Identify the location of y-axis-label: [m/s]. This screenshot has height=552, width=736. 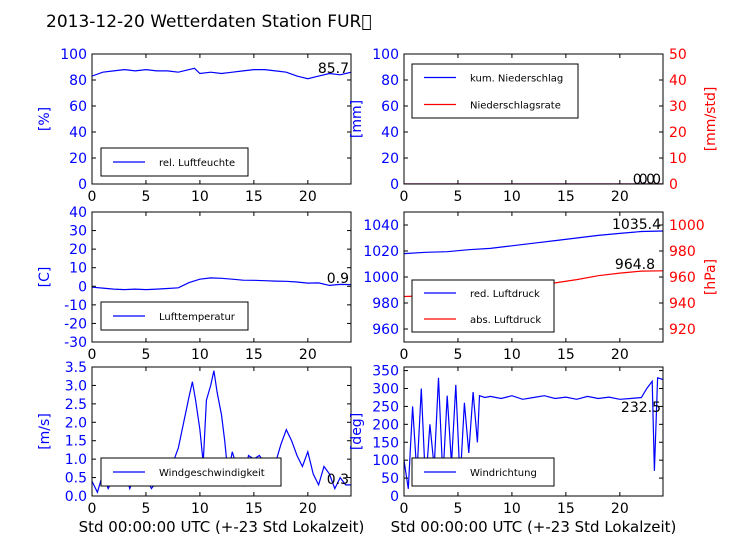
(45, 431).